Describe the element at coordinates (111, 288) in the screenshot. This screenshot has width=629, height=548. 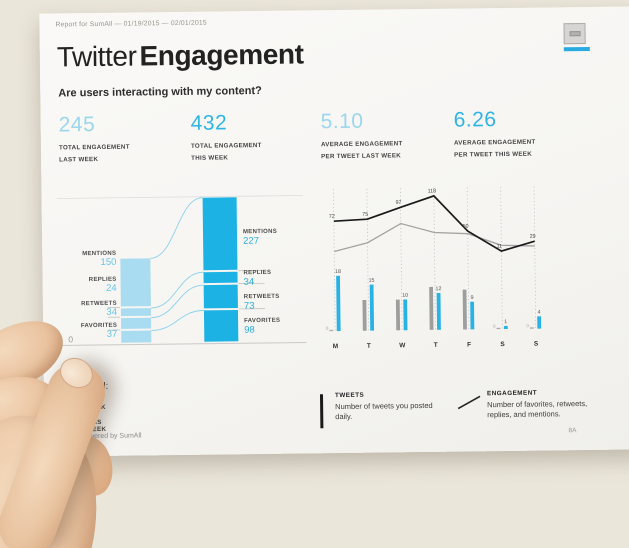
I see `sankey-left-value: 24` at that location.